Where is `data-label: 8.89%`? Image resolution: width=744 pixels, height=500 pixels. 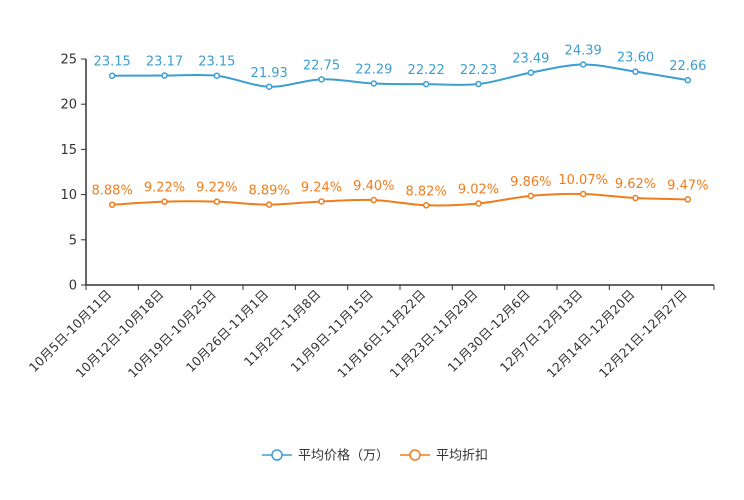
data-label: 8.89% is located at coordinates (269, 191).